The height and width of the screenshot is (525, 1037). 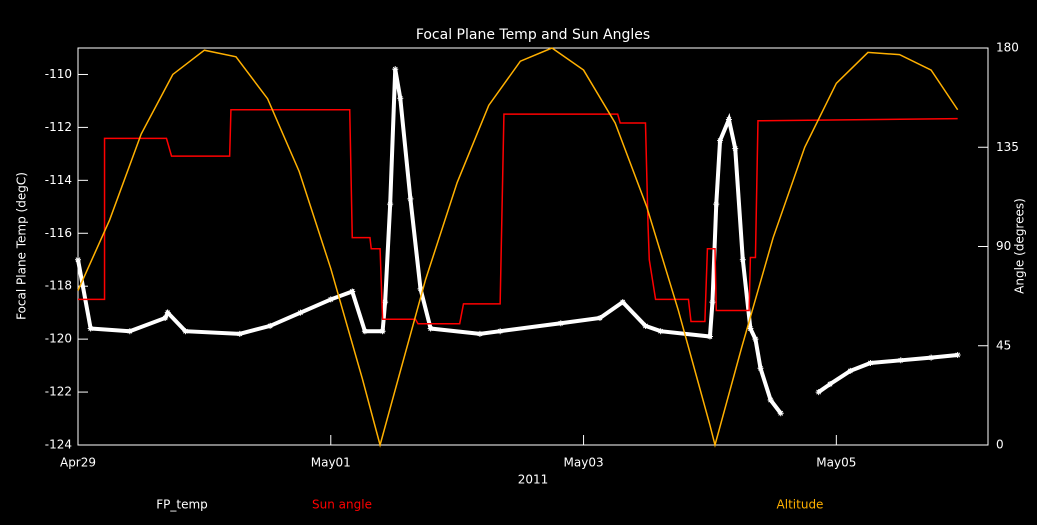 What do you see at coordinates (584, 463) in the screenshot?
I see `x-tick-label: May03` at bounding box center [584, 463].